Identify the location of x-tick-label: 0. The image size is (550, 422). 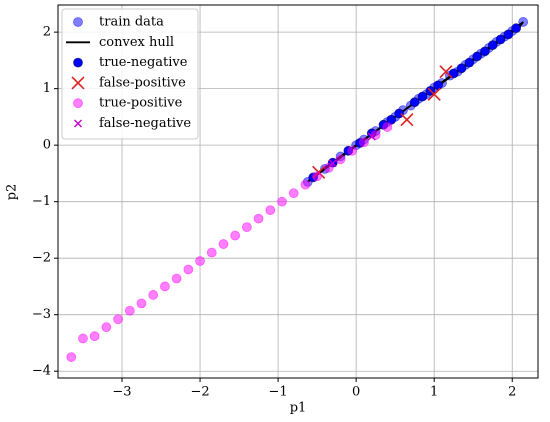
(356, 392).